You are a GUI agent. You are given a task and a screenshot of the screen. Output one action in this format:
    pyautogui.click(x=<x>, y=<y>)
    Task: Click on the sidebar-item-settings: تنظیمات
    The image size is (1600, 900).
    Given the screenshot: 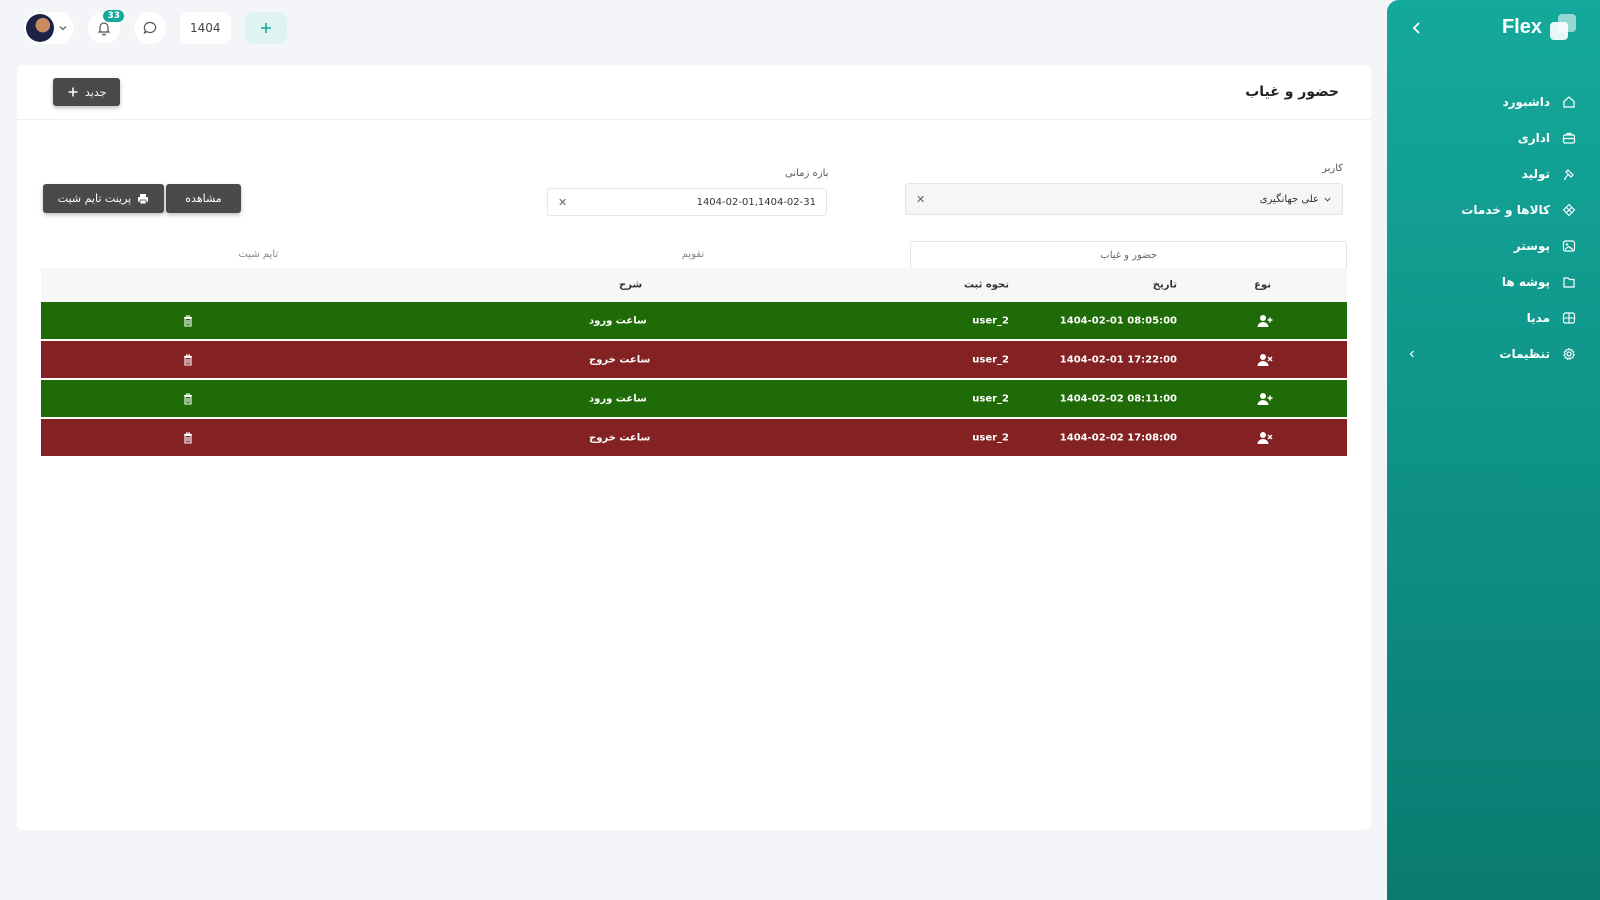 What is the action you would take?
    pyautogui.click(x=1493, y=354)
    